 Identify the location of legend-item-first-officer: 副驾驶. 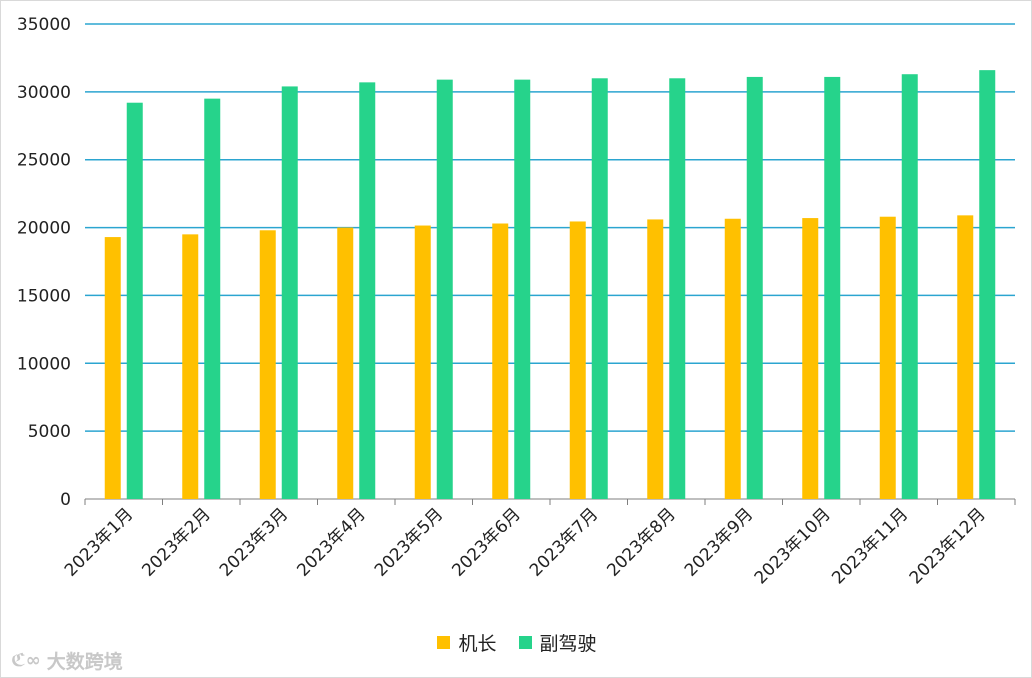
(557, 642).